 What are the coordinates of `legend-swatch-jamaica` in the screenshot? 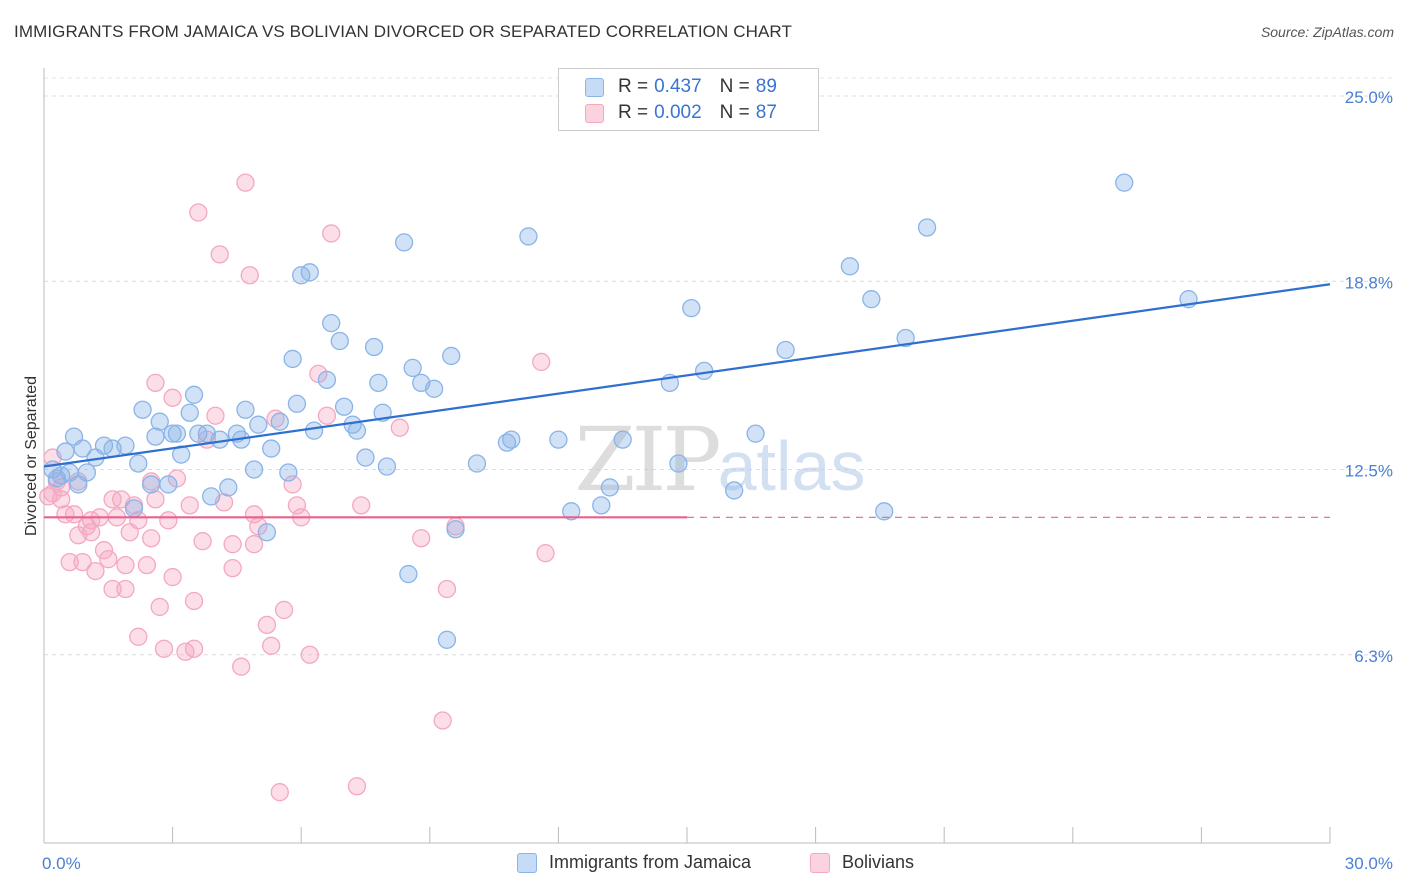 It's located at (594, 87).